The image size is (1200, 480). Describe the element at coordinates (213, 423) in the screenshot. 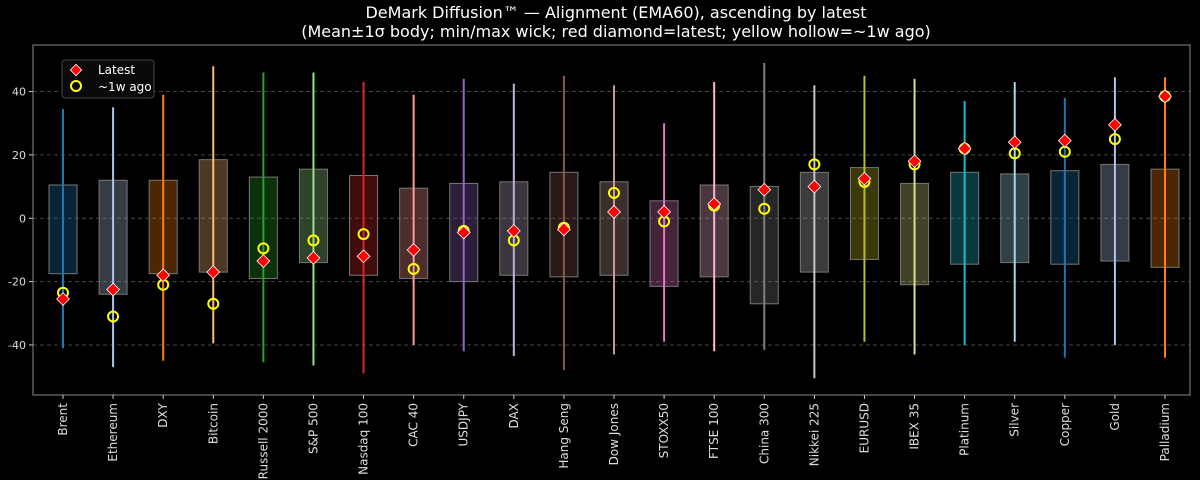

I see `x-tick-label: Bitcoin` at that location.